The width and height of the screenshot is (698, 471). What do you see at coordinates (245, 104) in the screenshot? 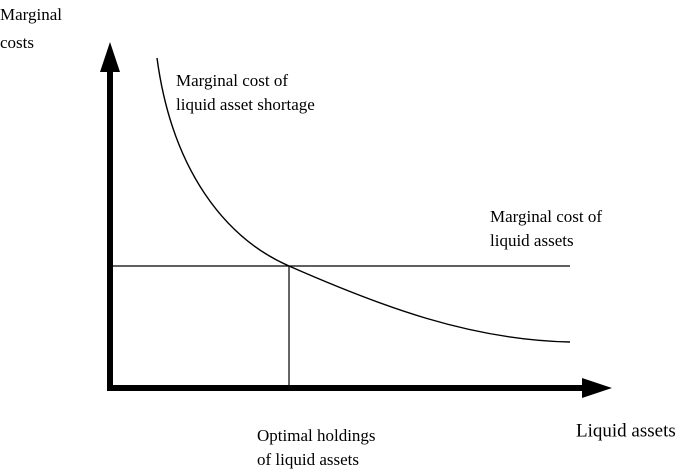
I see `curve-label: liquid asset shortage` at bounding box center [245, 104].